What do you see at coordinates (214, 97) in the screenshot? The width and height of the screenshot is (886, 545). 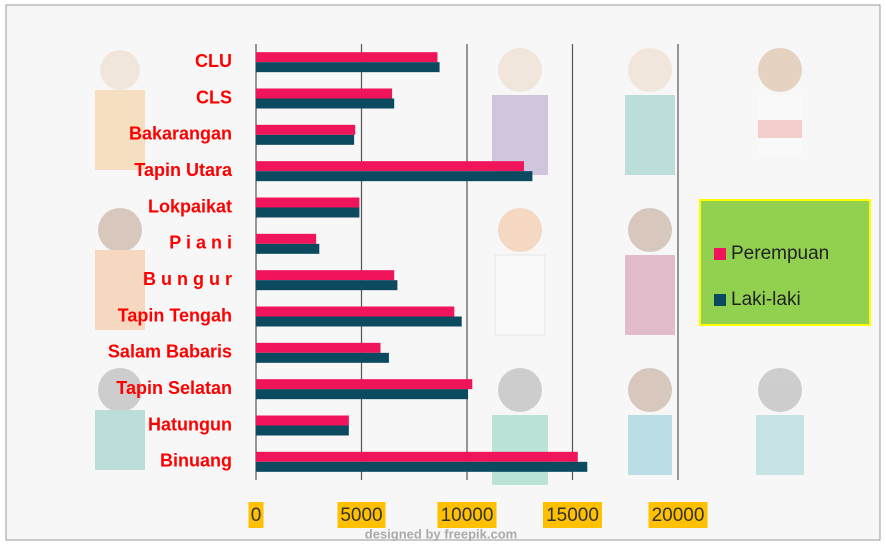 I see `y-tick-label: CLS` at bounding box center [214, 97].